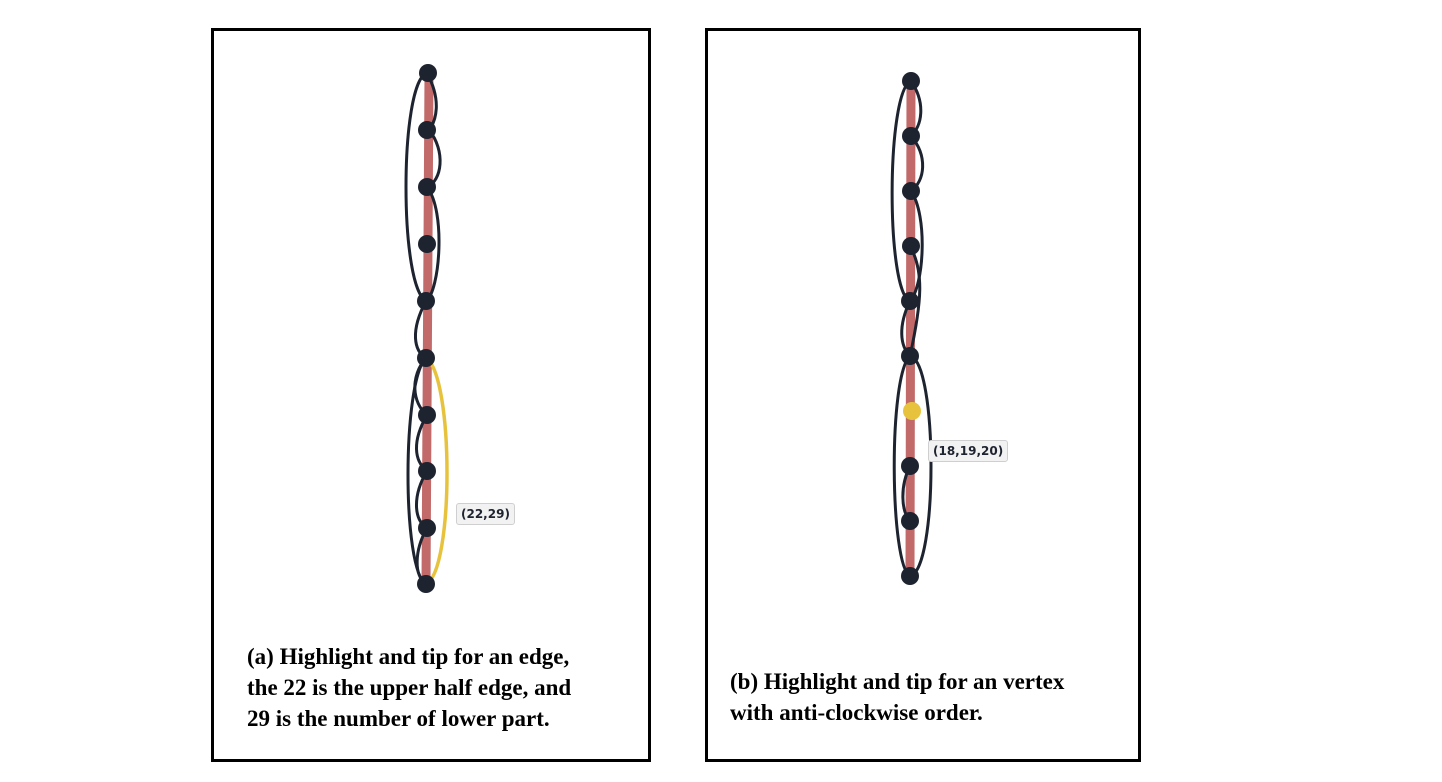  Describe the element at coordinates (968, 451) in the screenshot. I see `vertex-tooltip: (18,19,20)` at that location.